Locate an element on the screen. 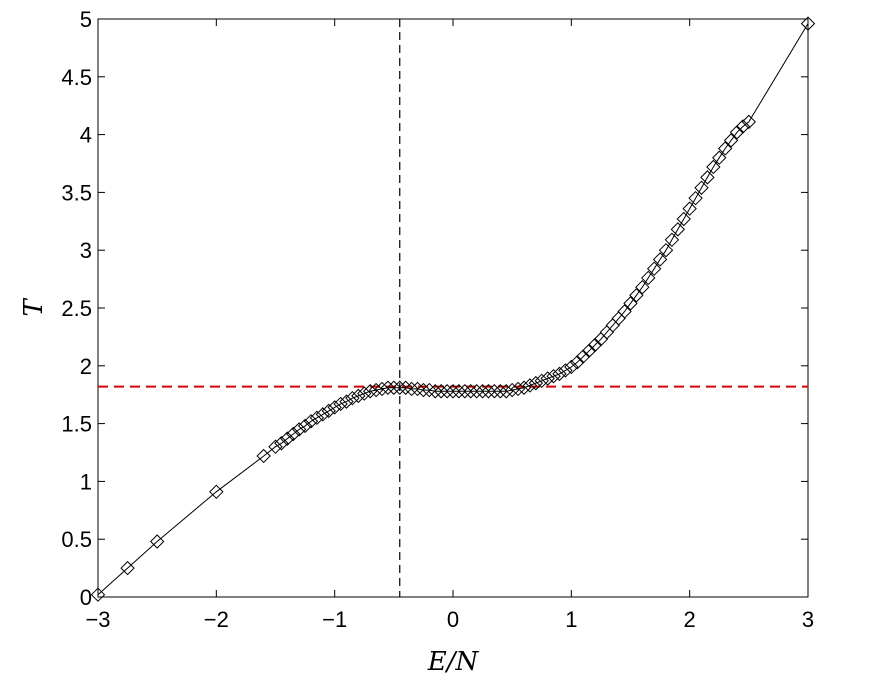  x-tick-label: 3 is located at coordinates (808, 619).